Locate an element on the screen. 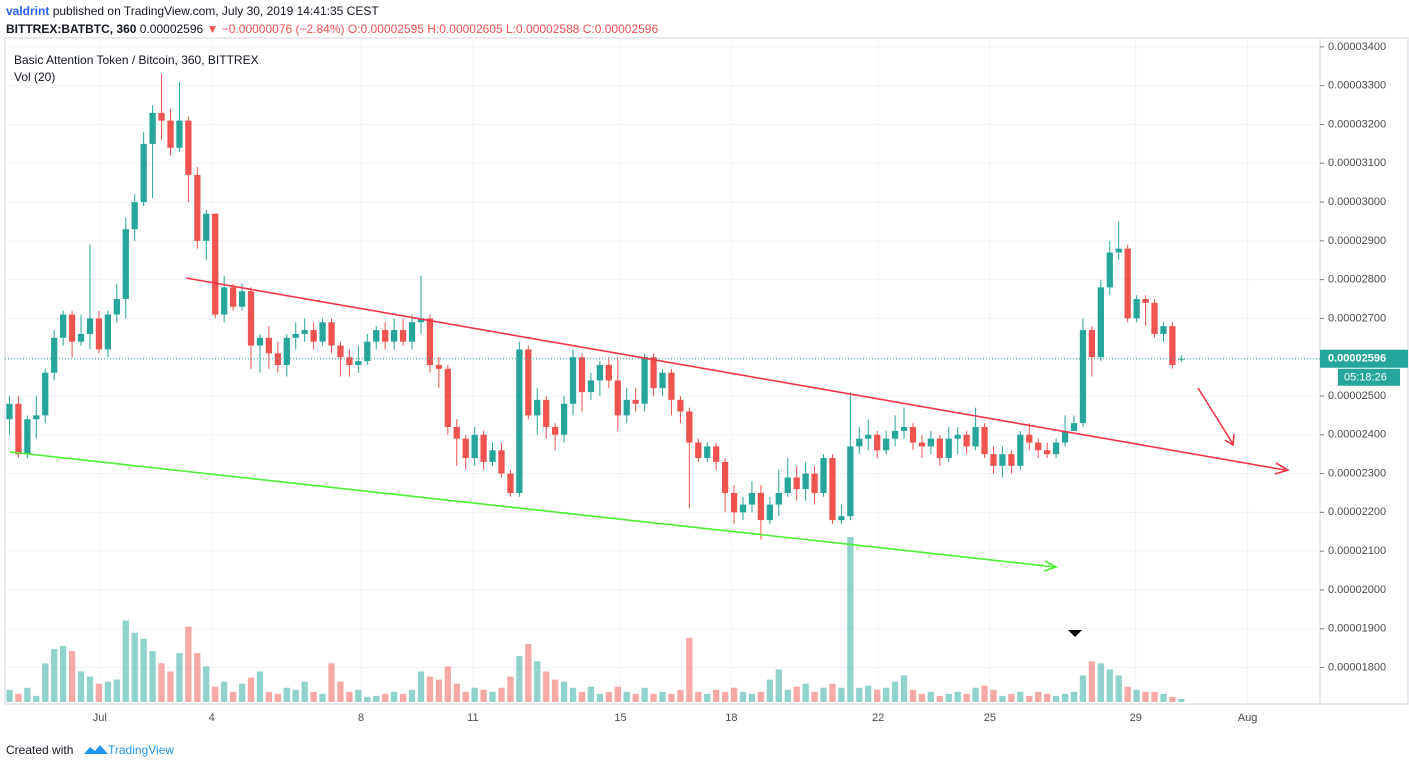 Image resolution: width=1409 pixels, height=768 pixels. author: valdrint is located at coordinates (28, 11).